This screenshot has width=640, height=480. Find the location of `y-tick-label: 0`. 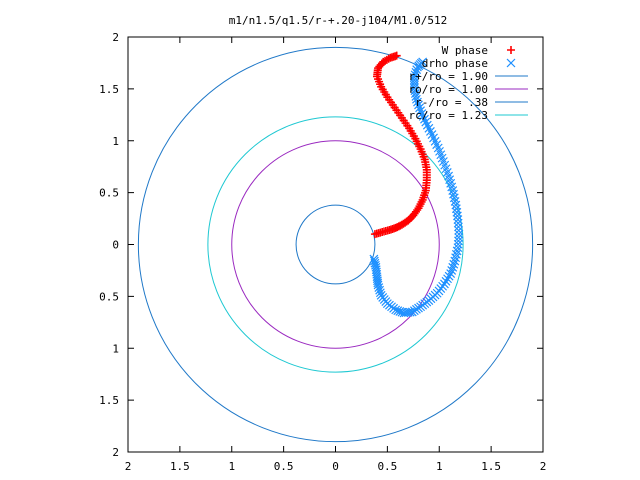

y-tick-label: 0 is located at coordinates (115, 245).